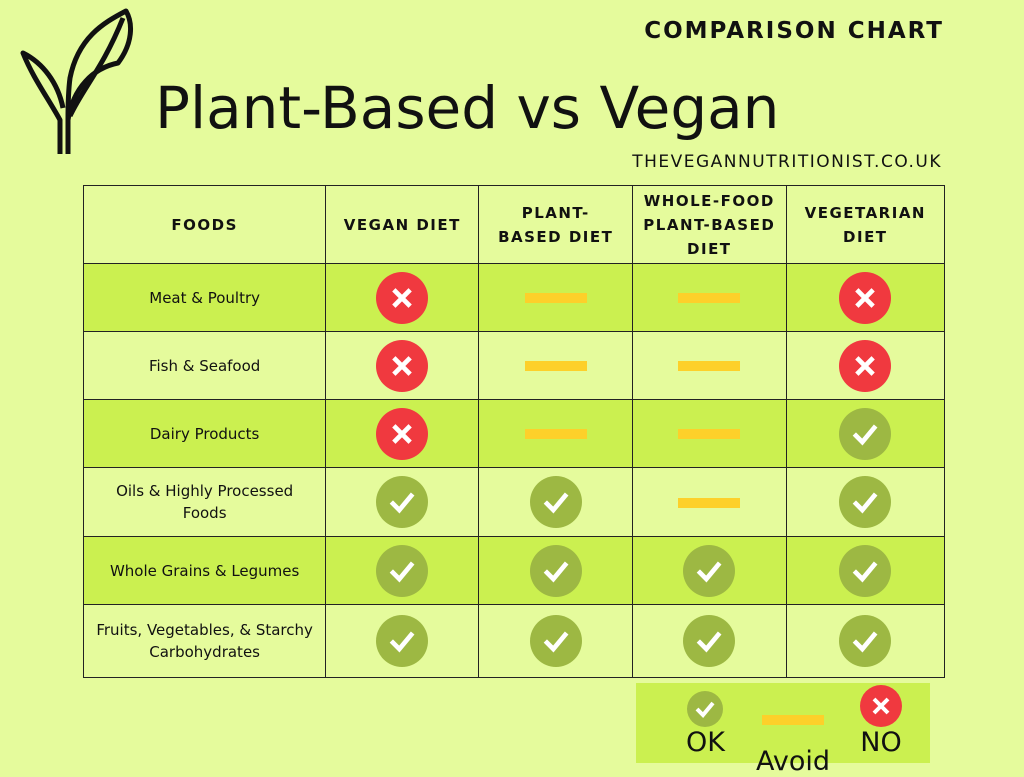 This screenshot has width=1024, height=777. I want to click on table-row: Dairy Products, so click(514, 433).